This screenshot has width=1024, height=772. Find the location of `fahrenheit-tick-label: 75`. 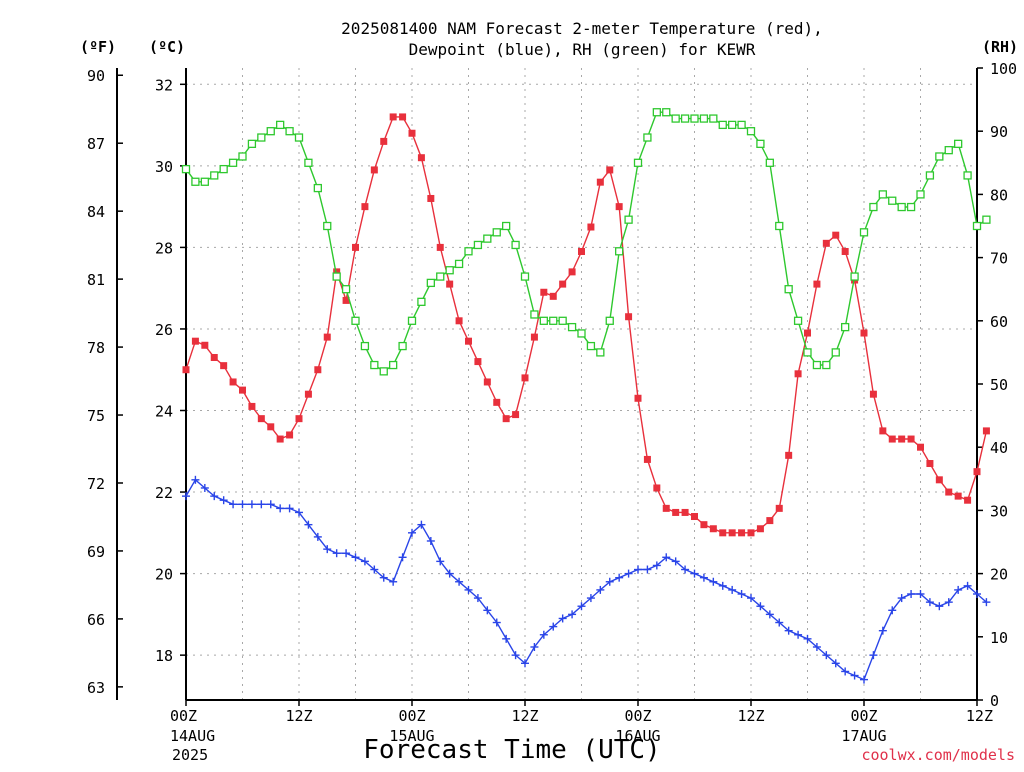

fahrenheit-tick-label: 75 is located at coordinates (96, 416).